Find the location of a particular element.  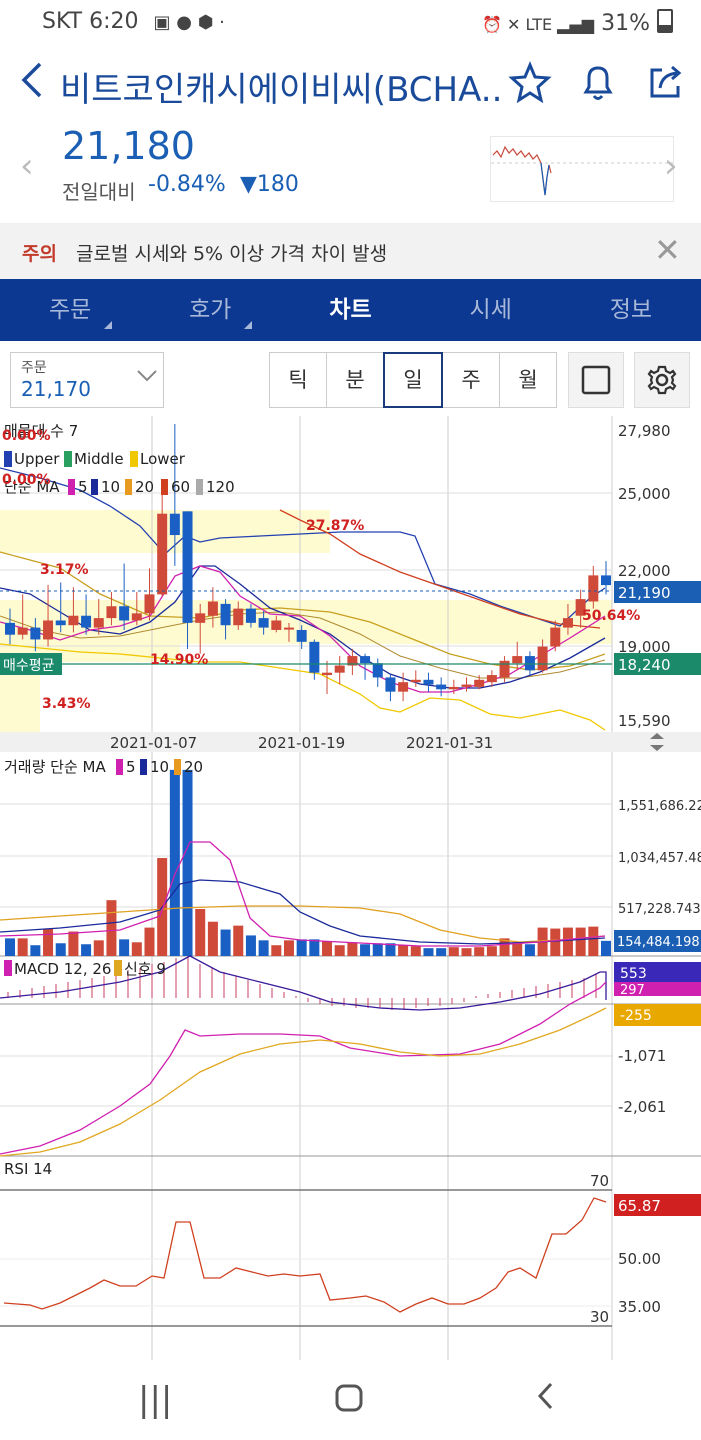

recent-apps-icon: ||| is located at coordinates (155, 1400).